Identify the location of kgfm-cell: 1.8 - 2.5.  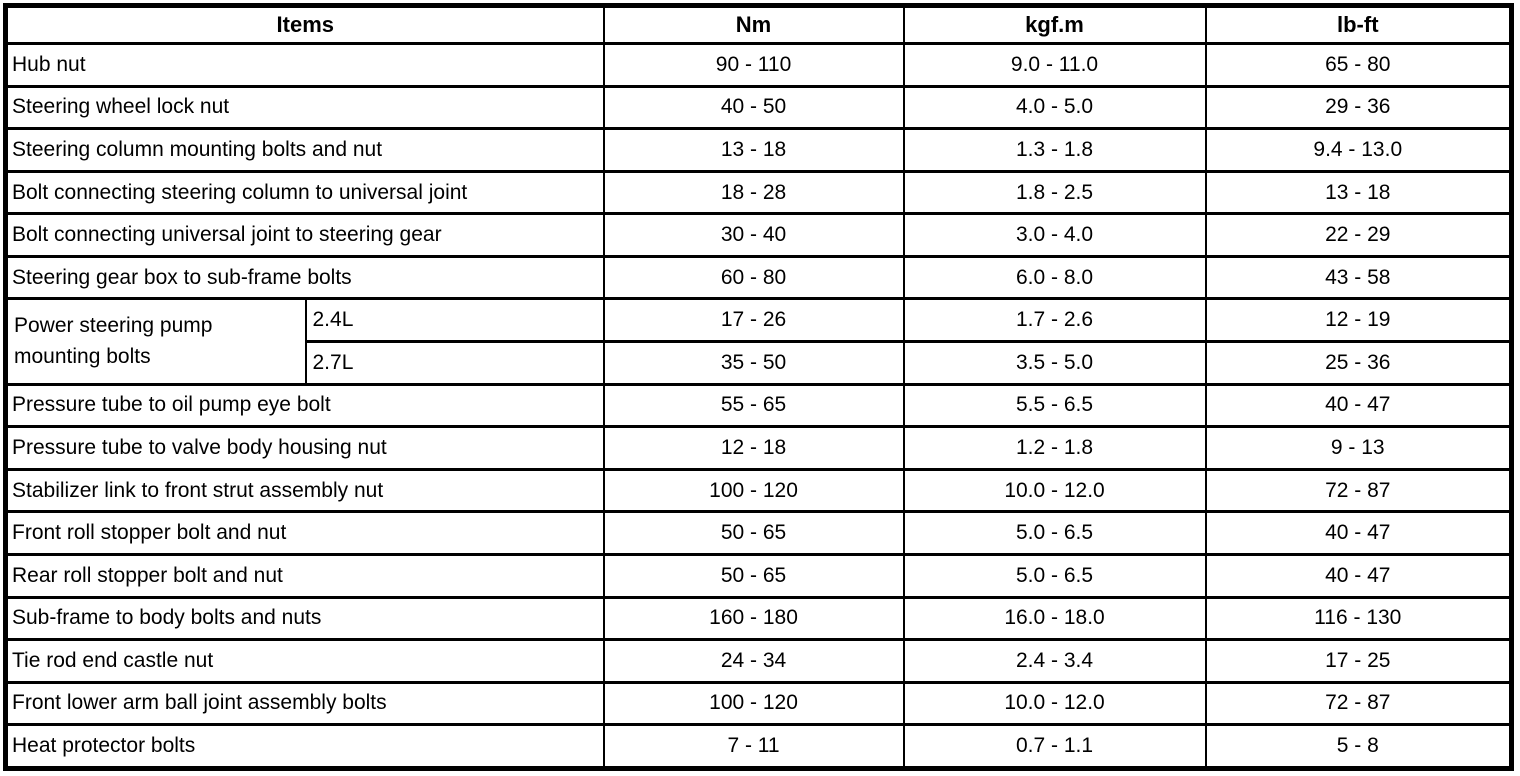
(1054, 192).